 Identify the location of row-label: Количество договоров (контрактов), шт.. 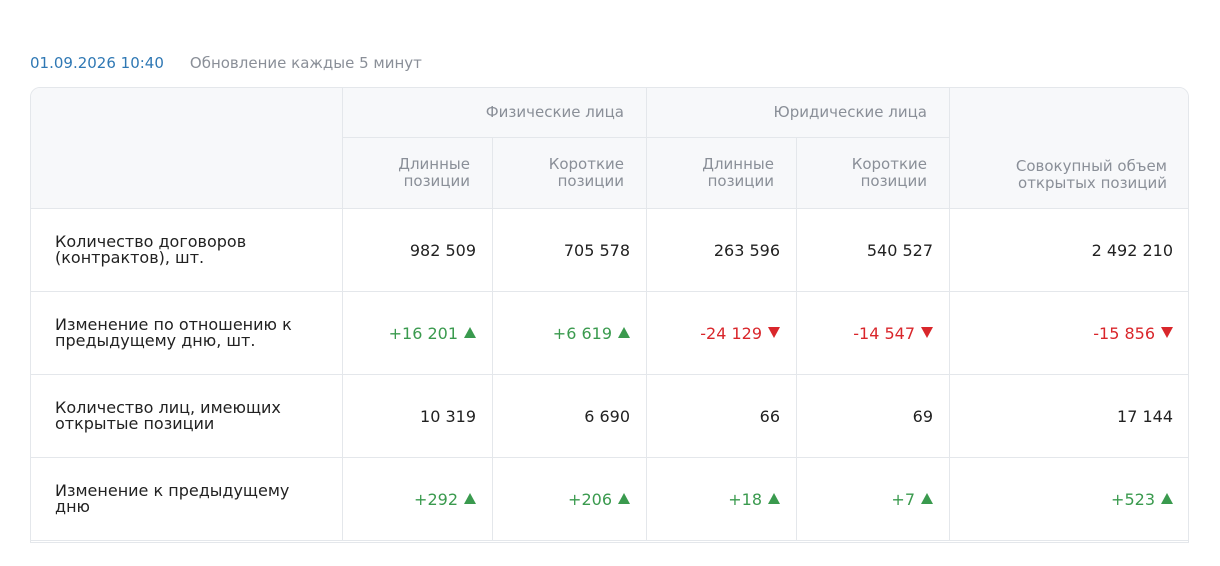
(187, 250).